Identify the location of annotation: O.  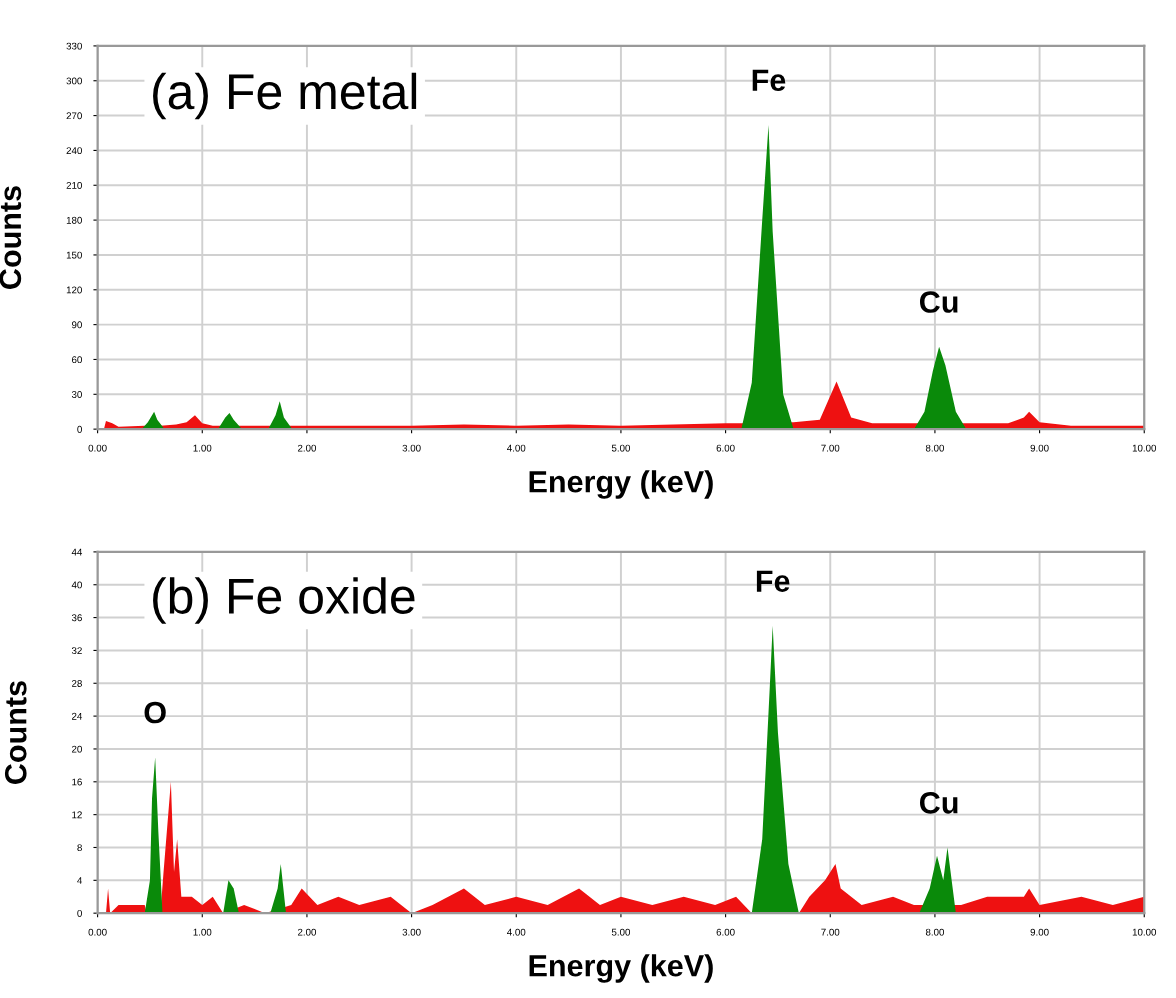
(155, 712).